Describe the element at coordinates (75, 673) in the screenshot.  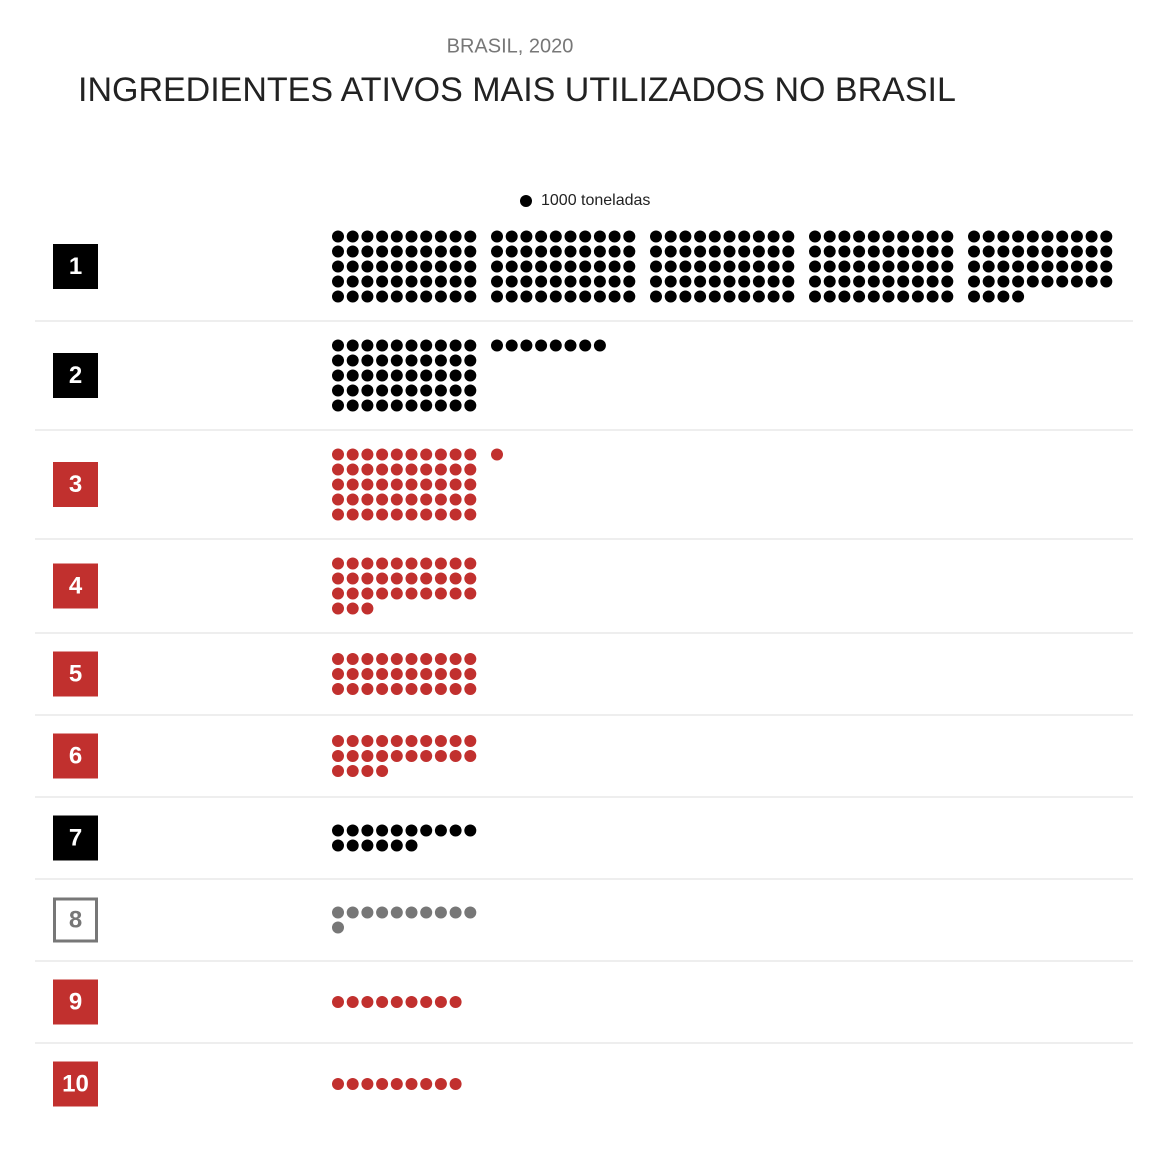
I see `rank-label: 5` at that location.